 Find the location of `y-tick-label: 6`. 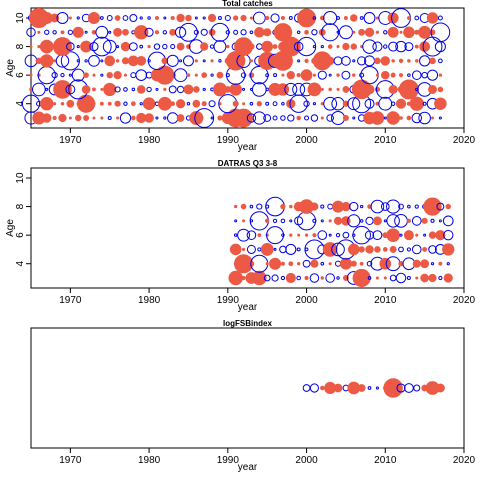

y-tick-label: 6 is located at coordinates (20, 75).